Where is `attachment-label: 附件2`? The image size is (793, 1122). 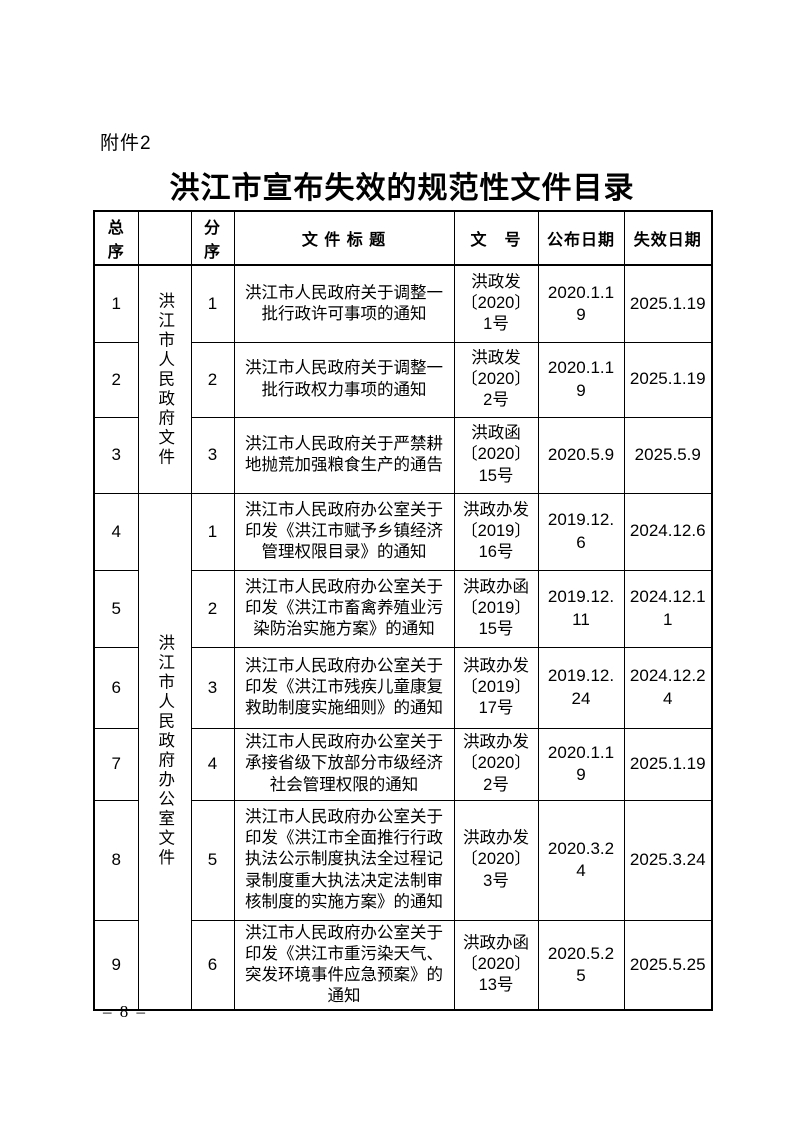 attachment-label: 附件2 is located at coordinates (126, 143).